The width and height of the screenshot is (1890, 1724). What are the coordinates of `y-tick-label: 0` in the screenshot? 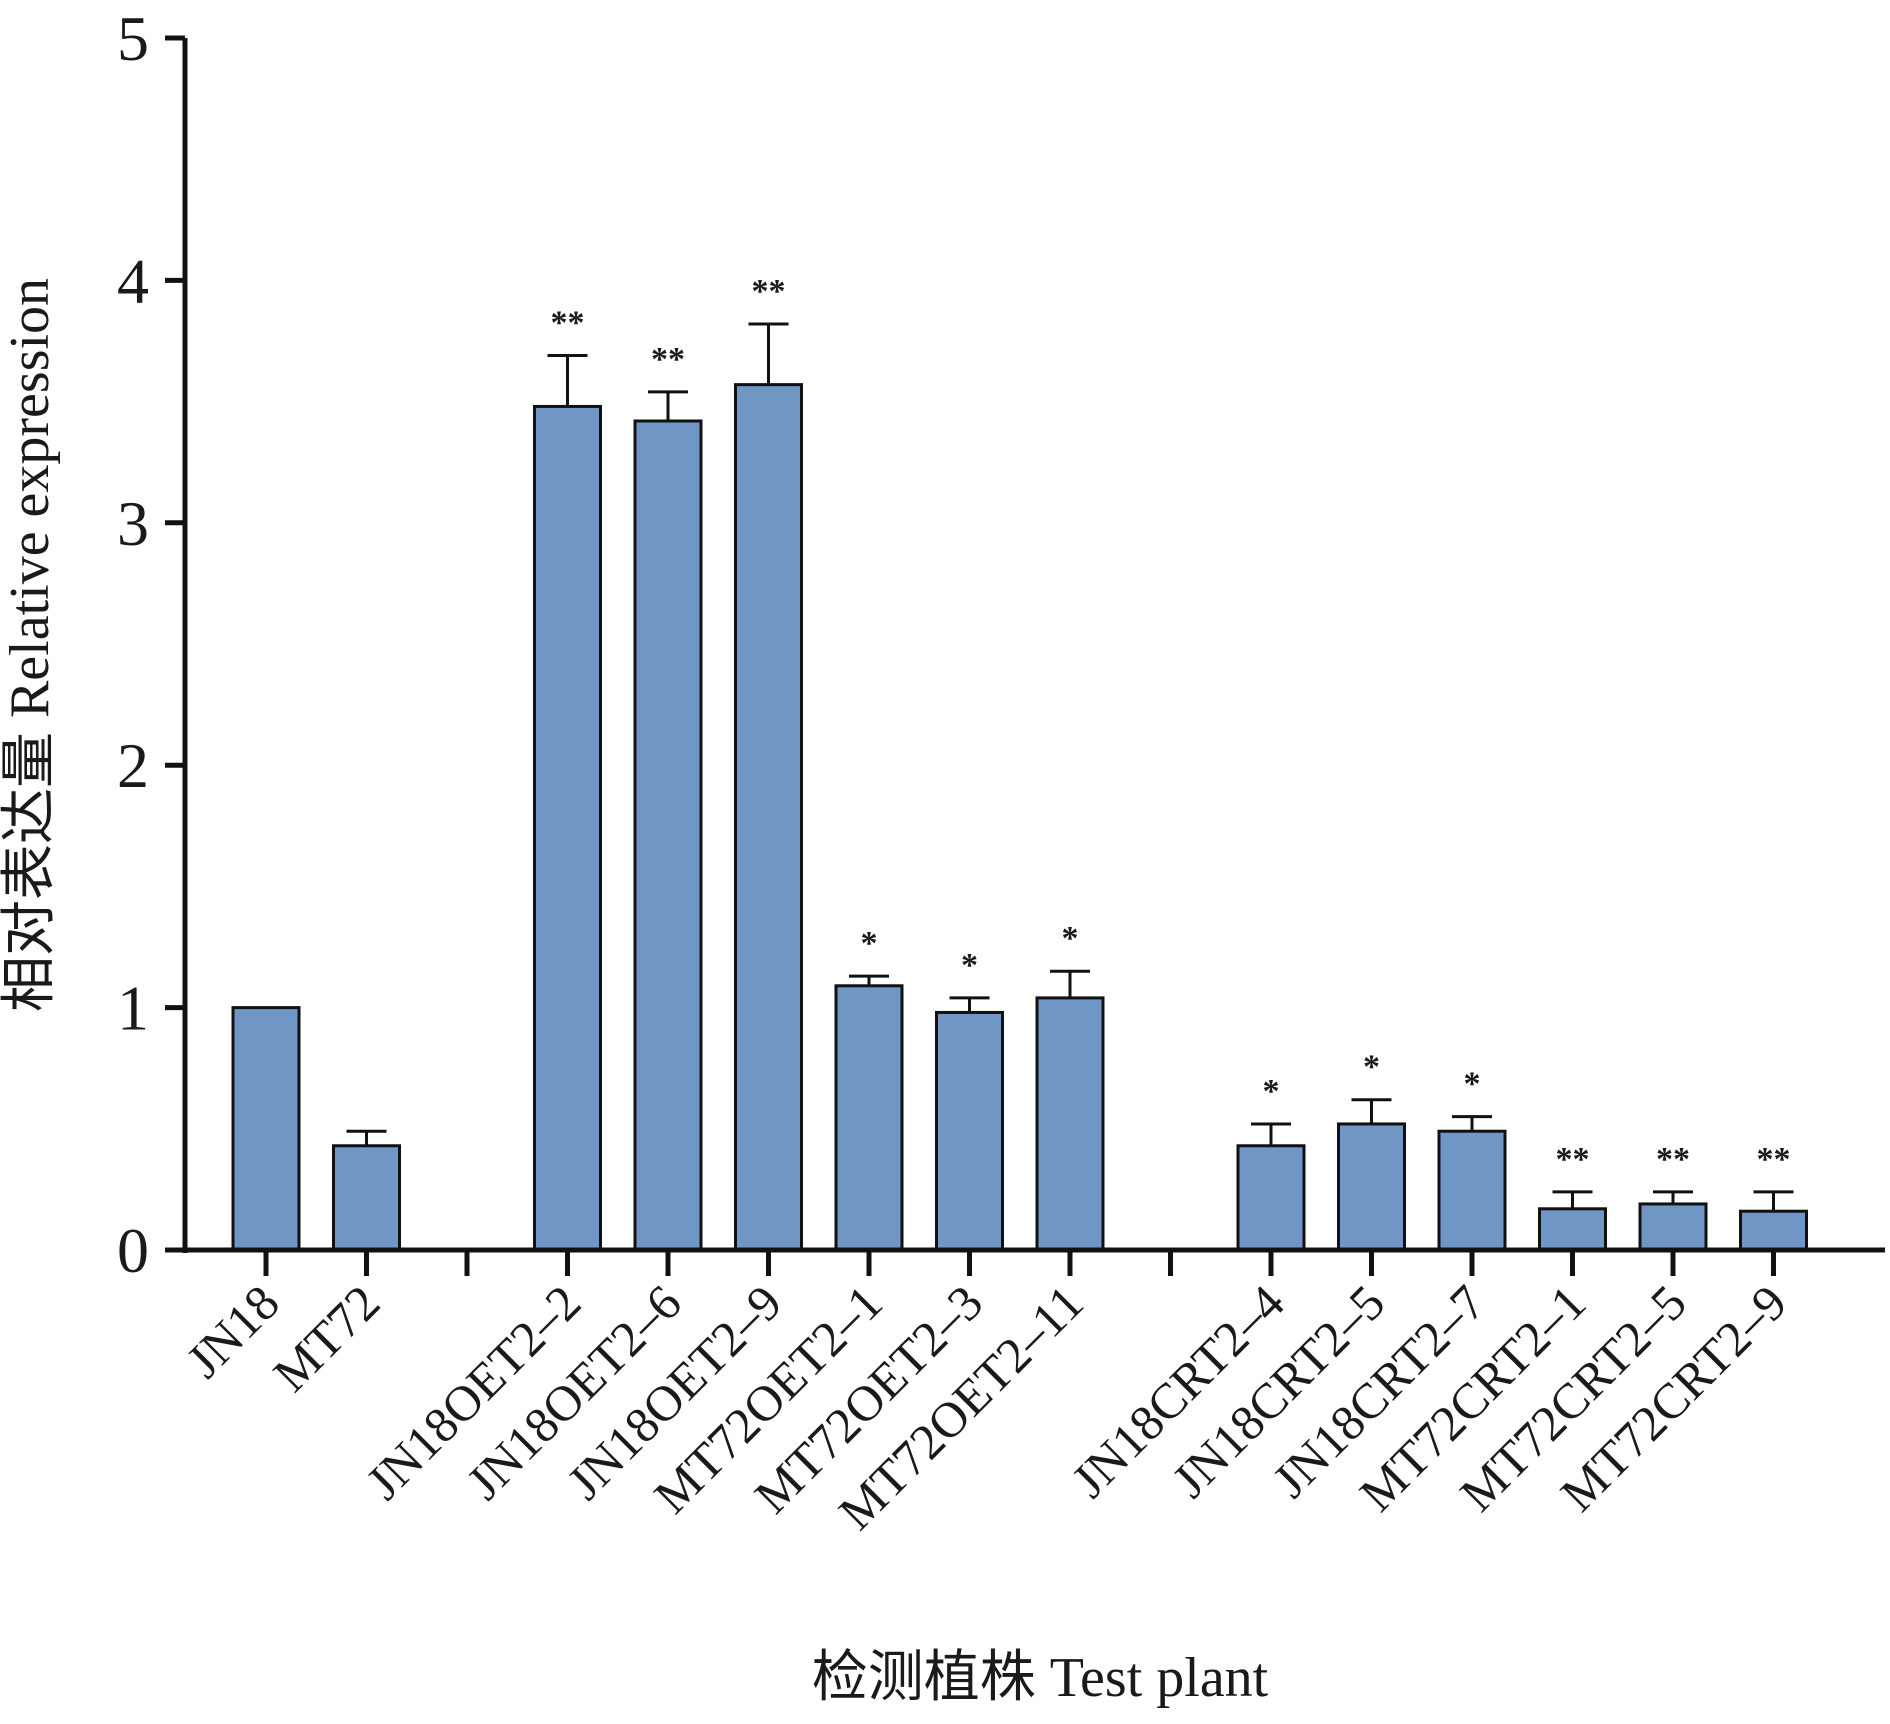 It's located at (133, 1250).